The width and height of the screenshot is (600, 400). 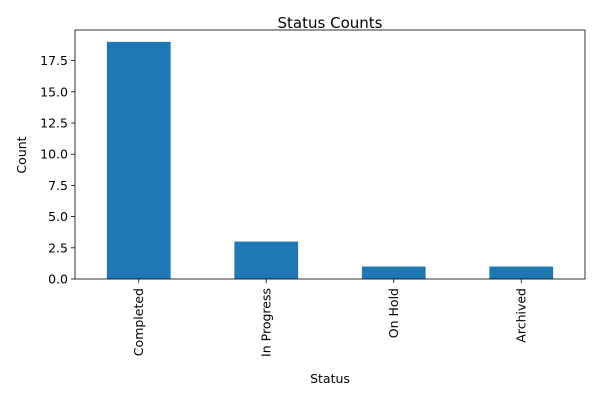 I want to click on x-tick-label: Completed, so click(x=138, y=322).